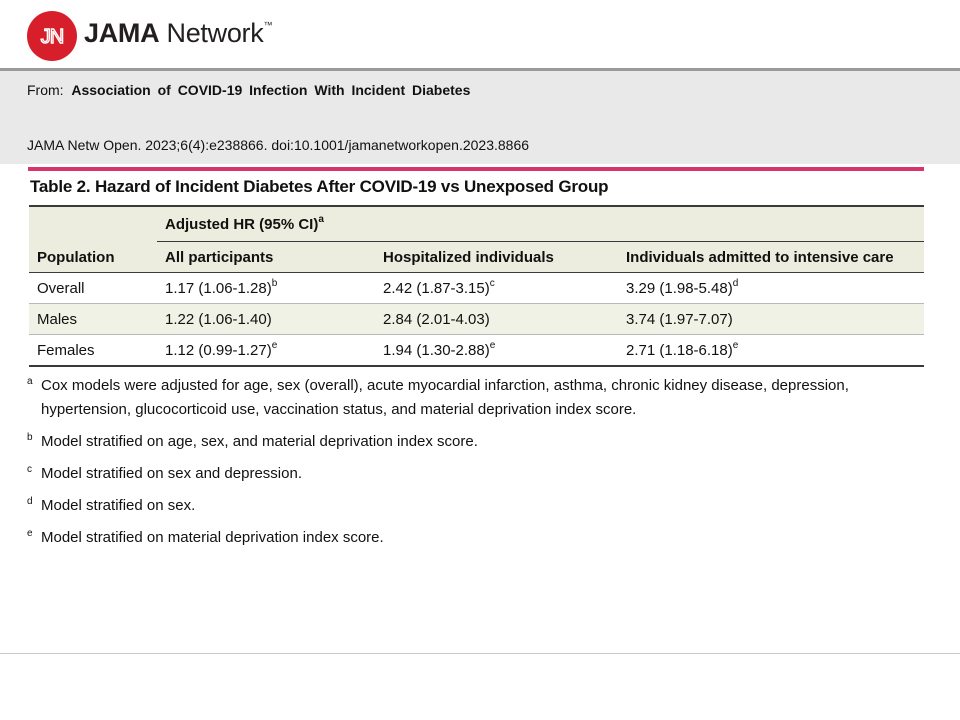 The image size is (960, 720). What do you see at coordinates (480, 34) in the screenshot?
I see `slide-header: JN JAMA Network™` at bounding box center [480, 34].